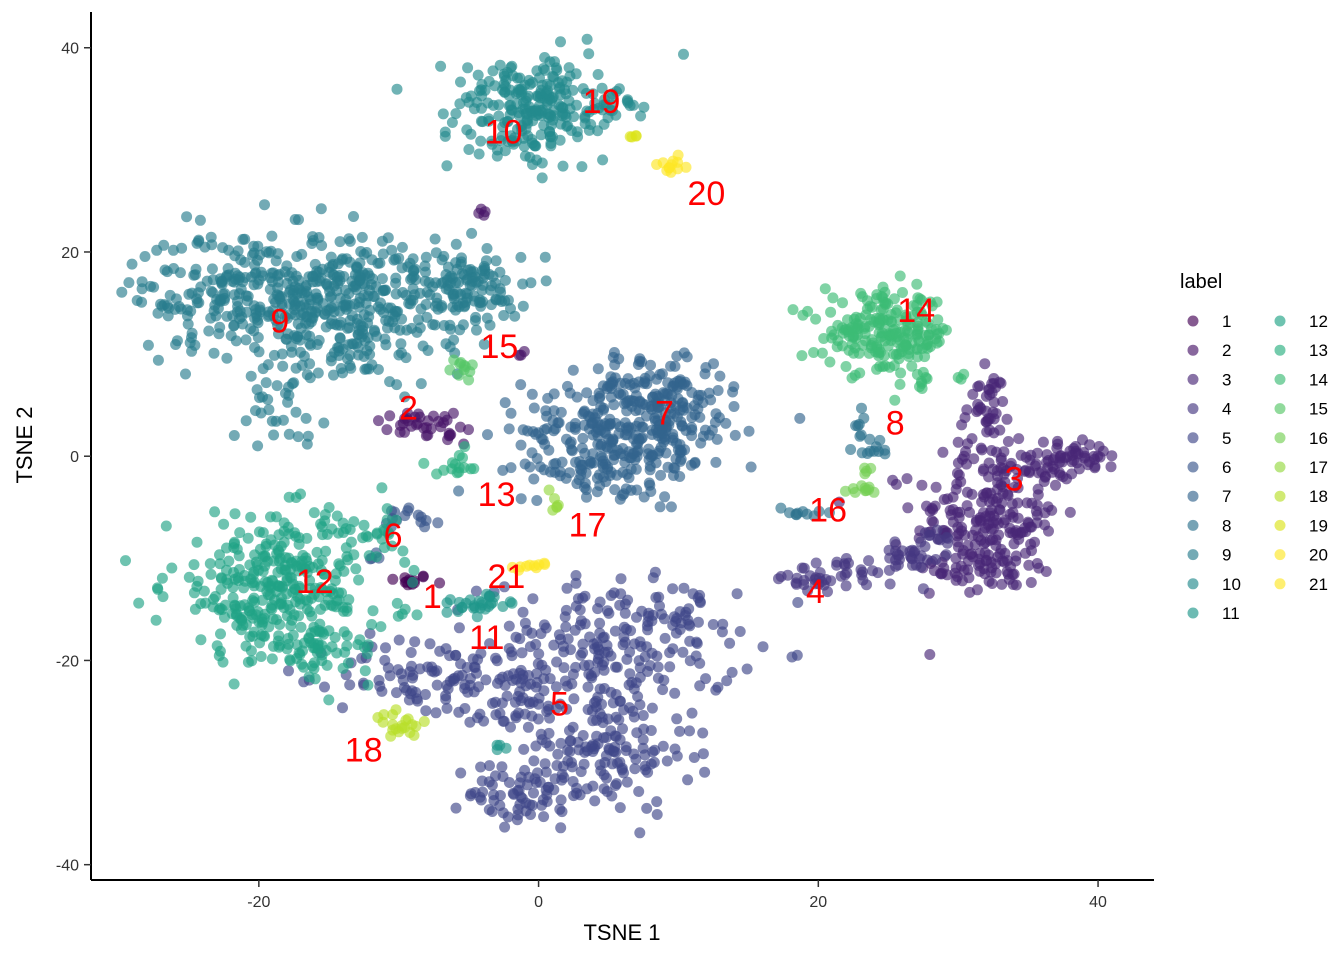  I want to click on legend-title: label, so click(1201, 282).